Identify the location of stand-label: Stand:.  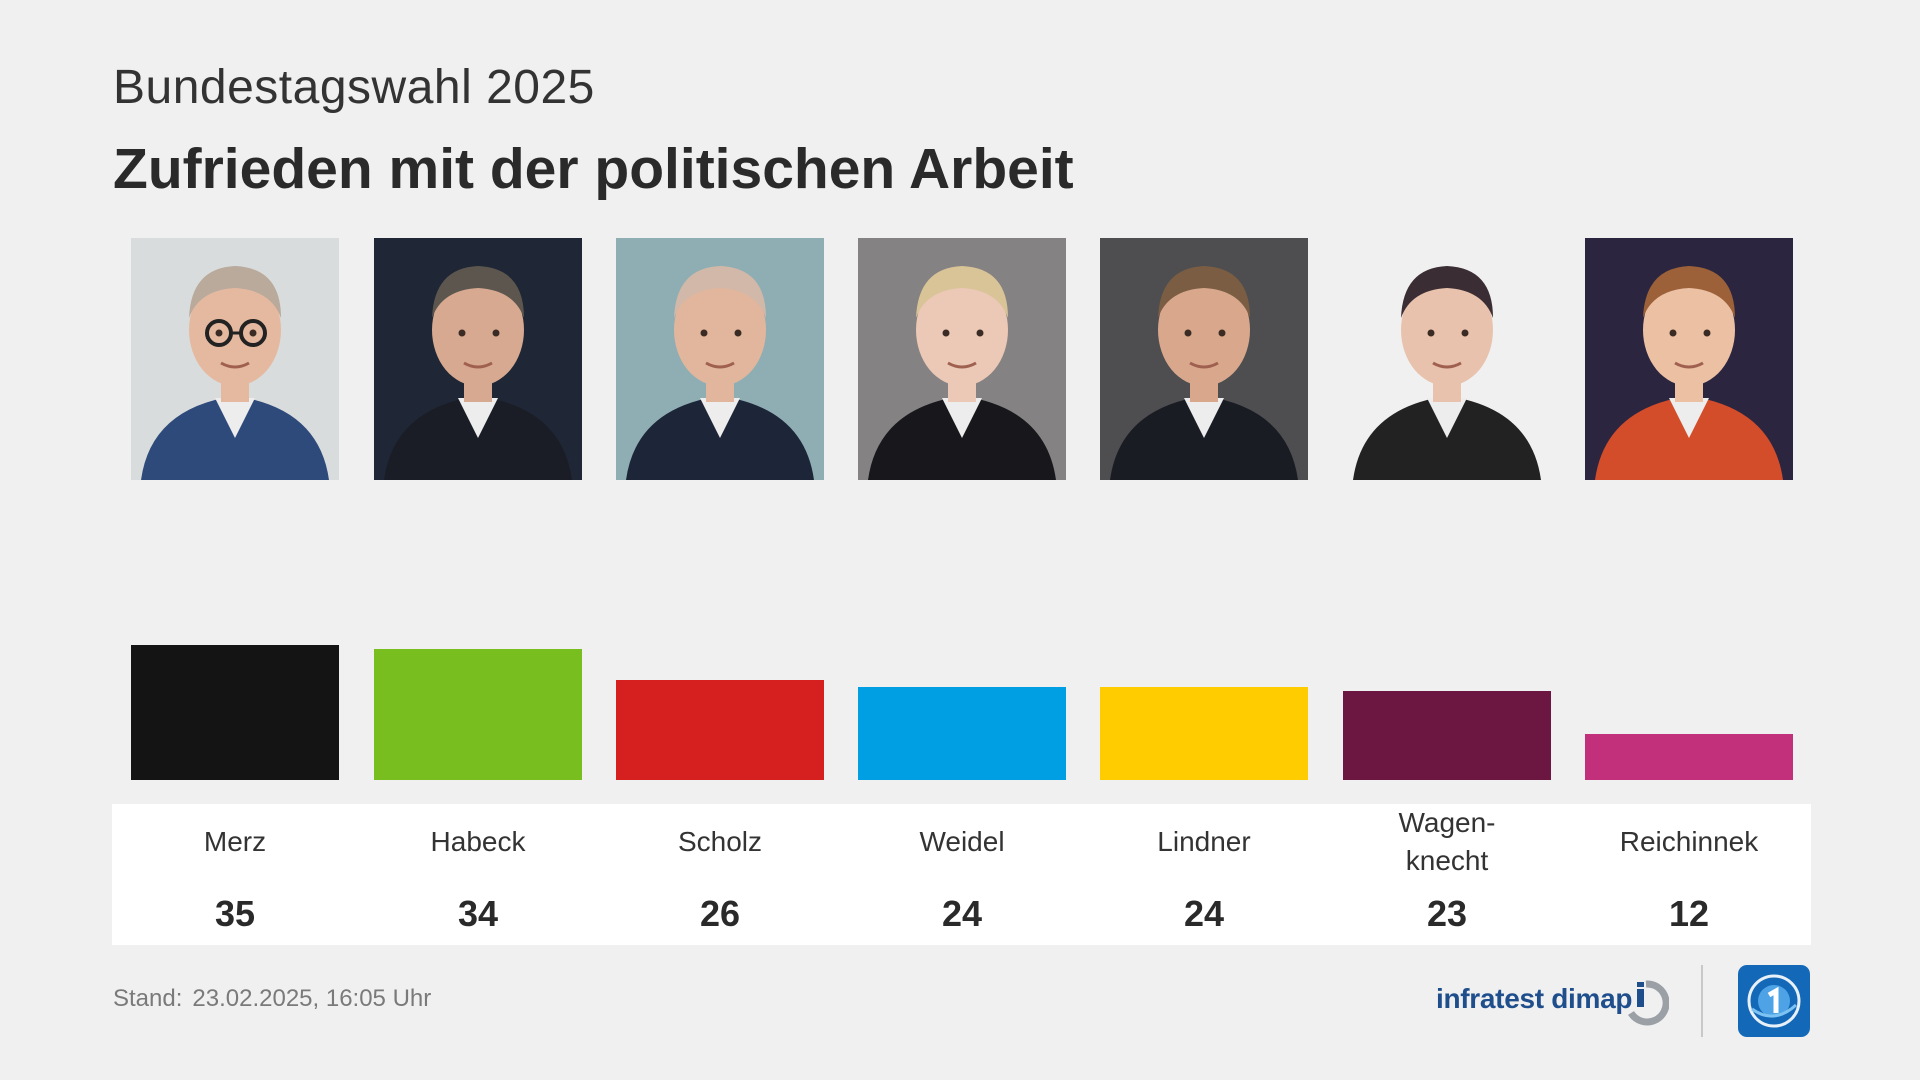
(148, 998).